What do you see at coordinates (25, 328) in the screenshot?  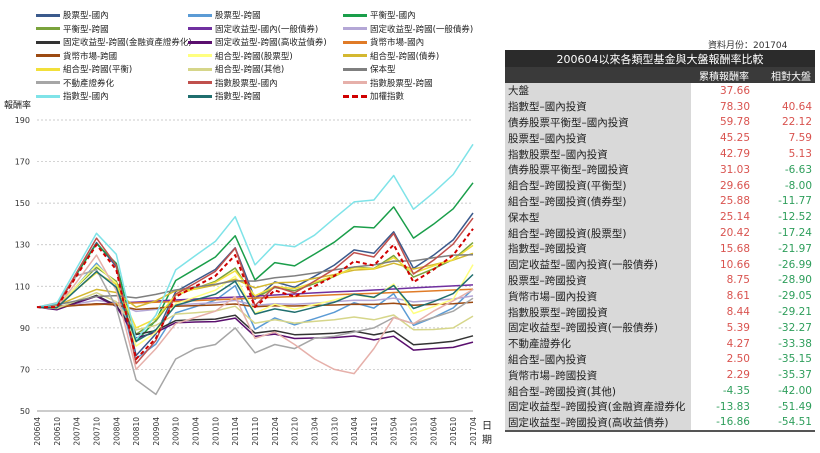 I see `y-tick-label: 90` at bounding box center [25, 328].